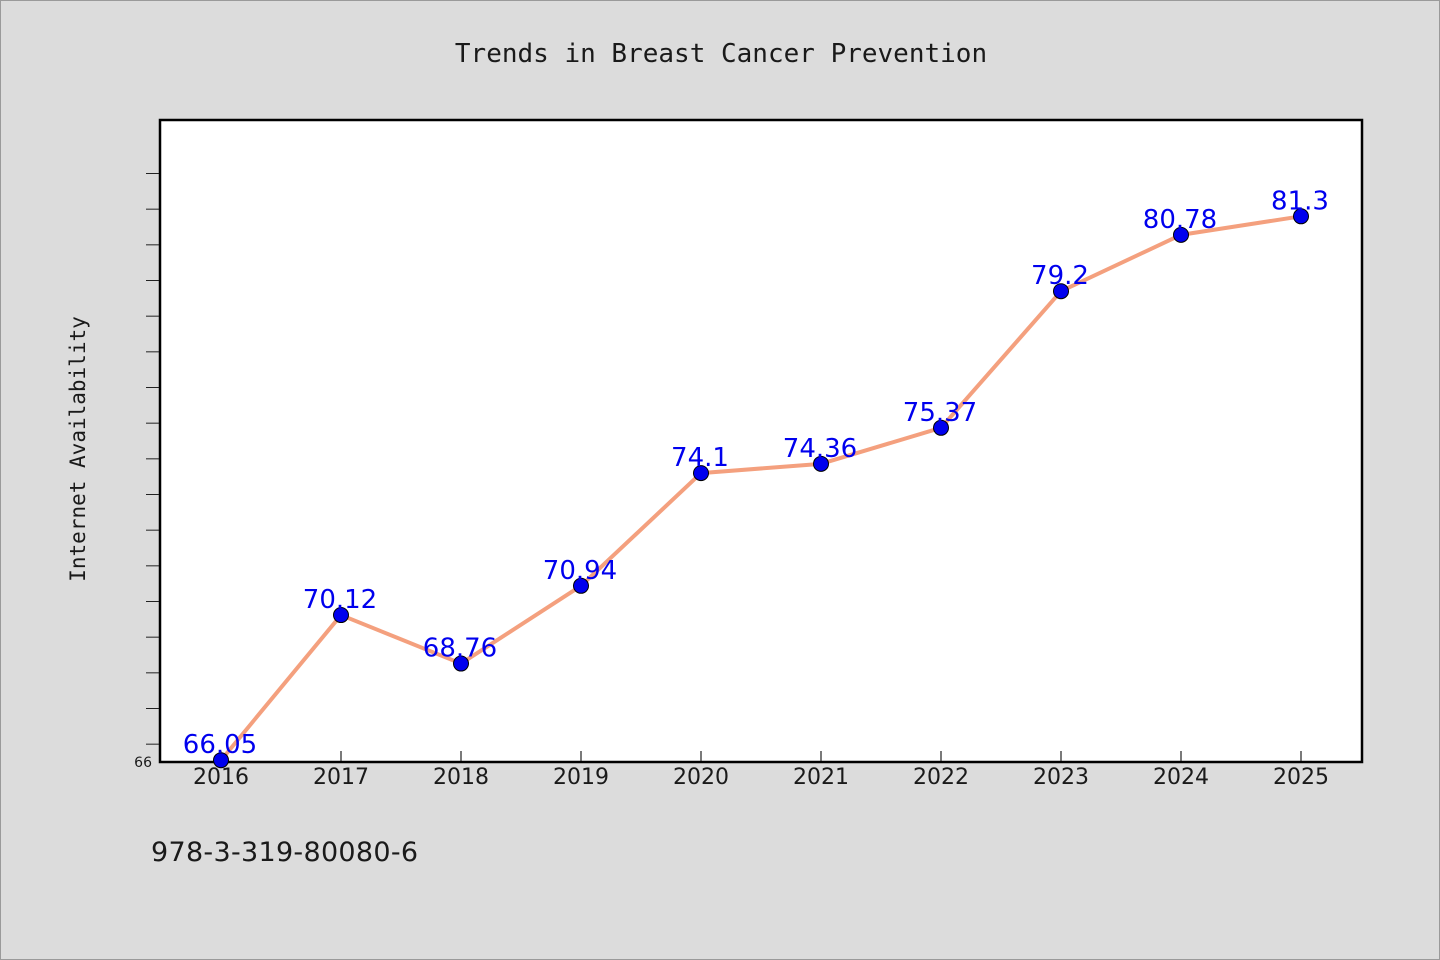  What do you see at coordinates (940, 413) in the screenshot?
I see `data-label: 75.37` at bounding box center [940, 413].